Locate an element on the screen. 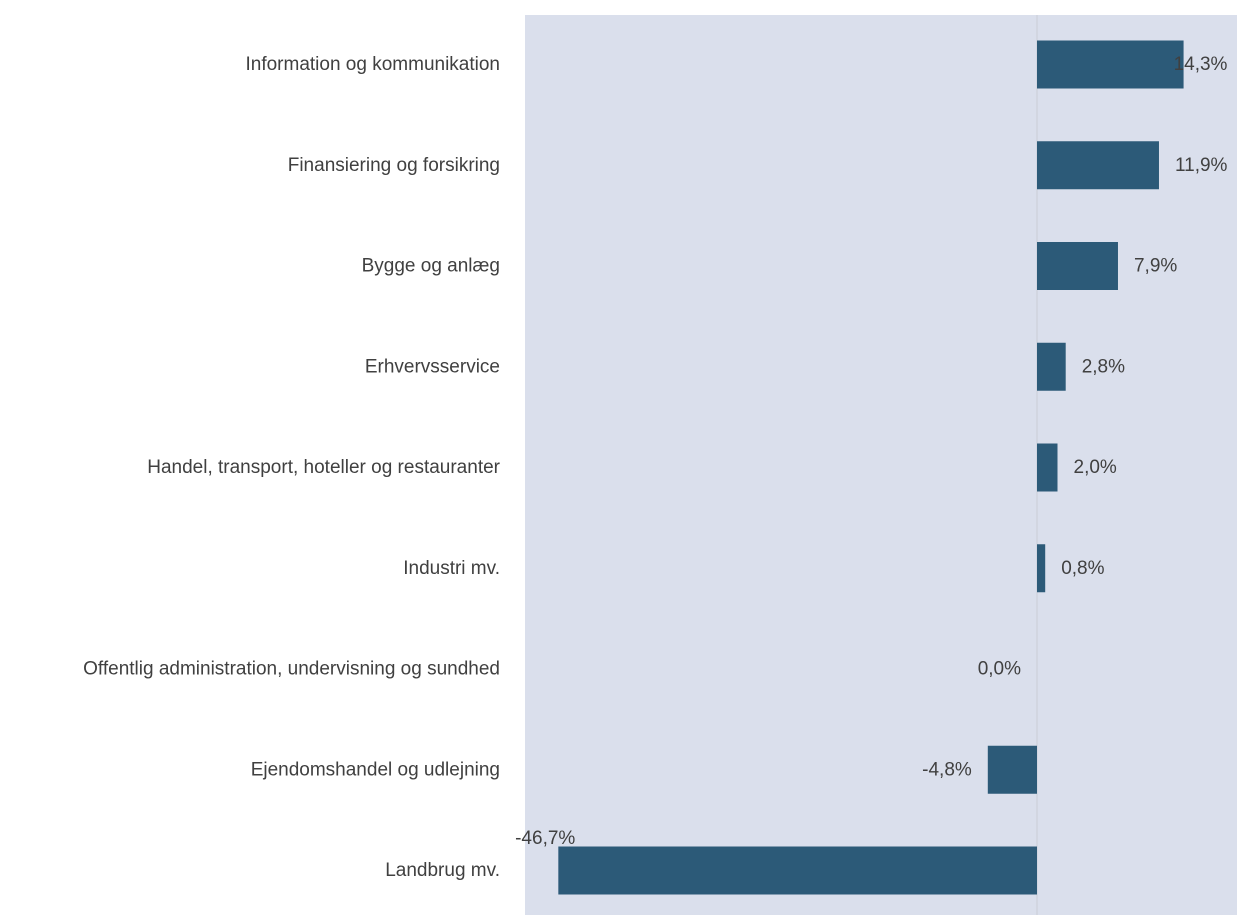  category-label: Erhvervsservice is located at coordinates (432, 366).